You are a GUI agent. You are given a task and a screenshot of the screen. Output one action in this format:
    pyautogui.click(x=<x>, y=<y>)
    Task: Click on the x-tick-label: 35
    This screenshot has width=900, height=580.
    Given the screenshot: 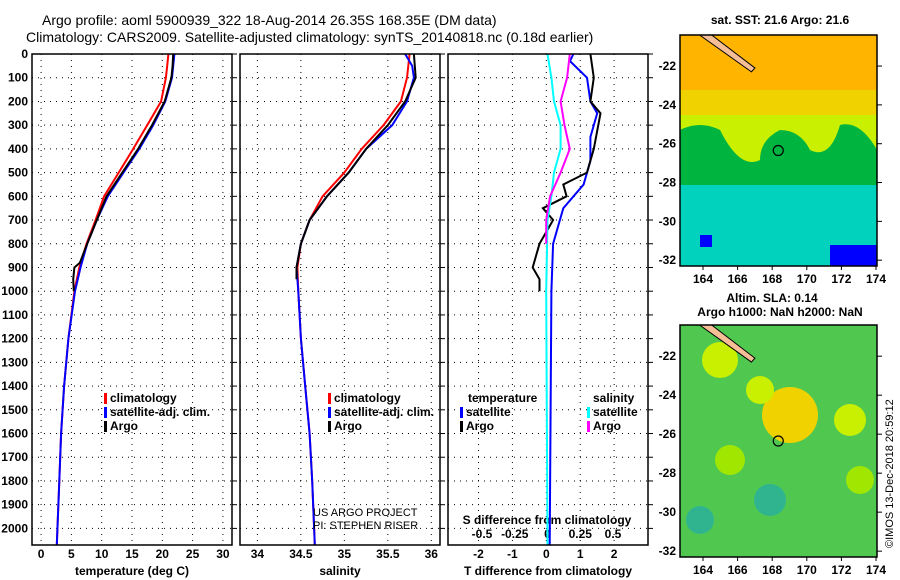 What is the action you would take?
    pyautogui.click(x=345, y=554)
    